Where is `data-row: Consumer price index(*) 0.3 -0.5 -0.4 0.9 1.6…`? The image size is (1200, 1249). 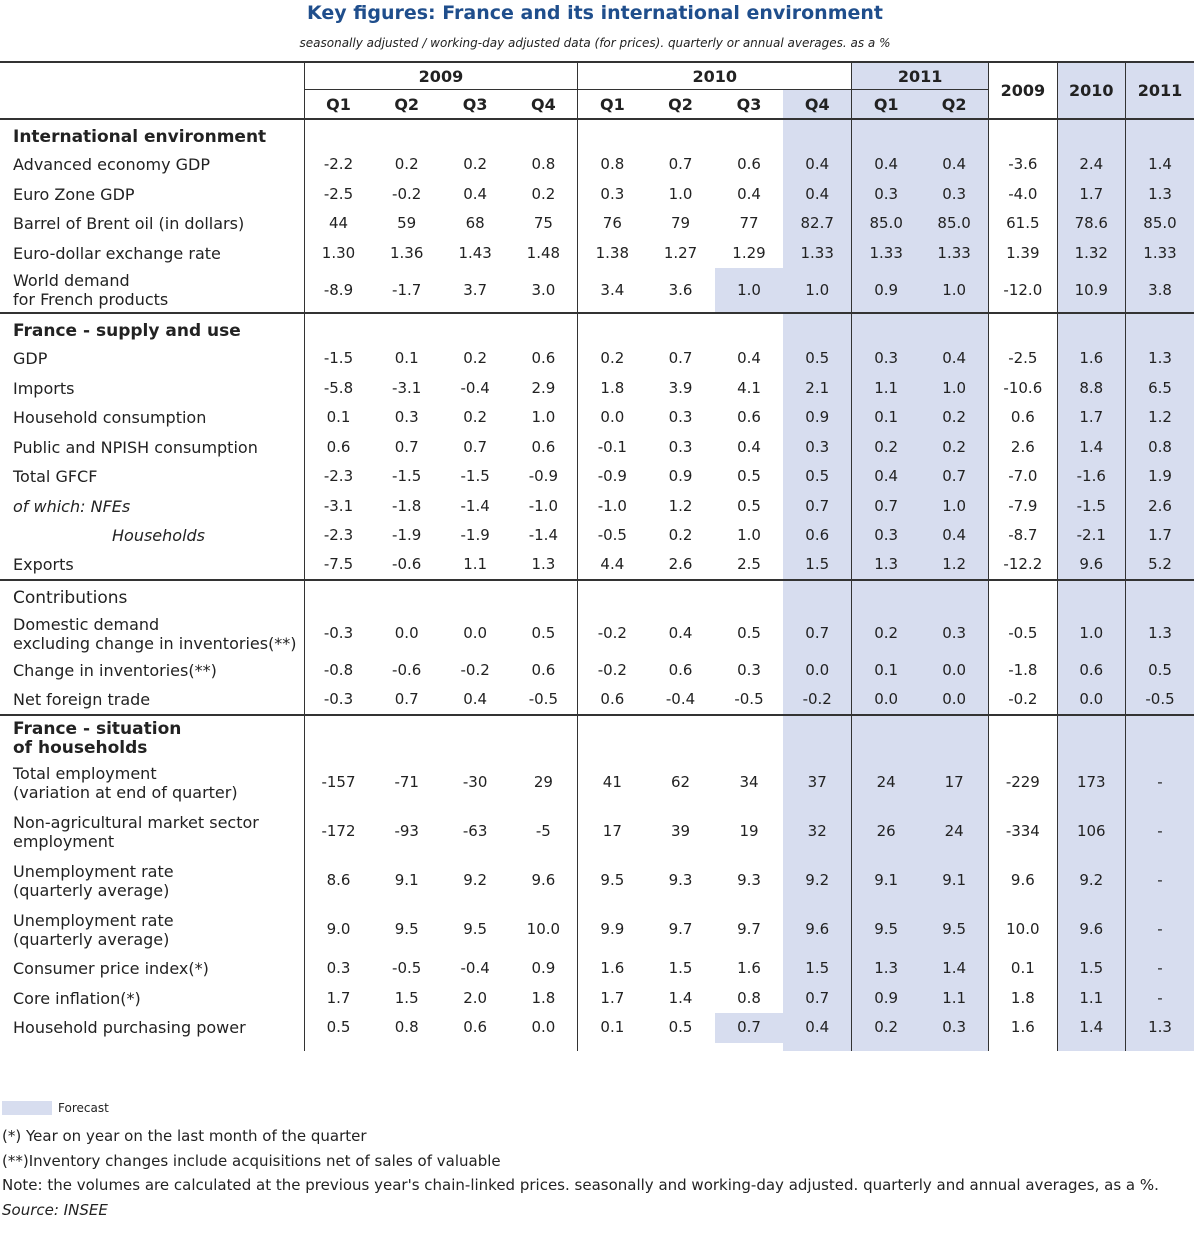
data-row: Consumer price index(*) 0.3 -0.5 -0.4 0.9 1.6… is located at coordinates (597, 969).